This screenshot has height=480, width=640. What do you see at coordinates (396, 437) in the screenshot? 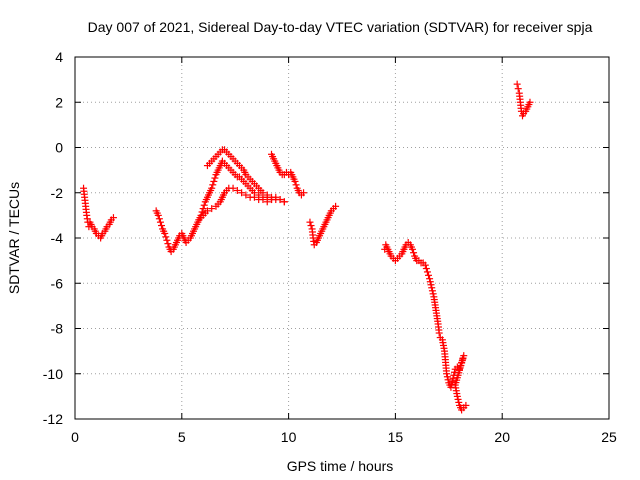
I see `x-tick-label: 15` at bounding box center [396, 437].